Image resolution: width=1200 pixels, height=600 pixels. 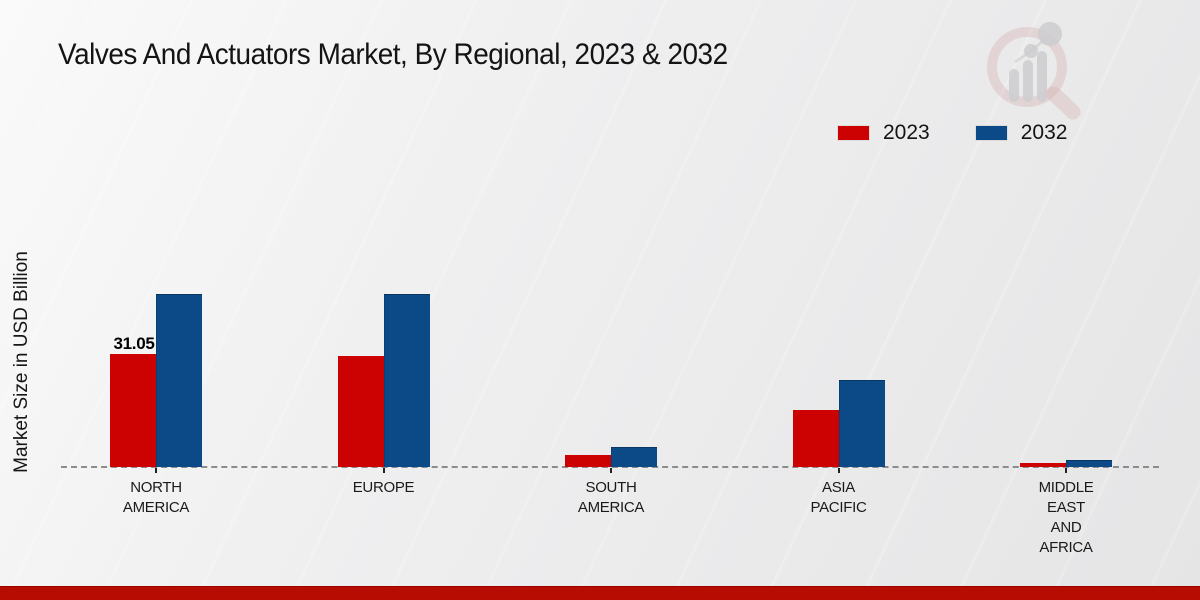 I want to click on x-axis-baseline, so click(x=610, y=467).